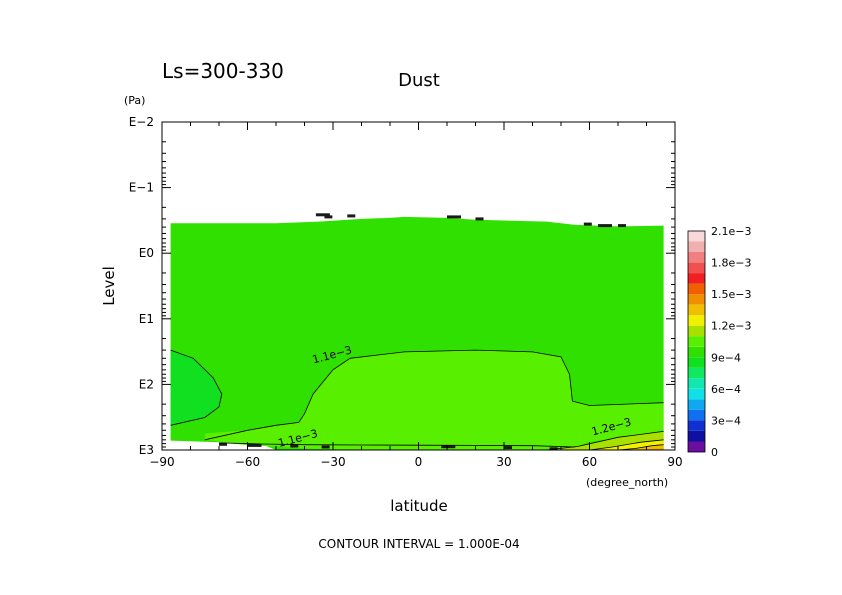 Image resolution: width=842 pixels, height=595 pixels. Describe the element at coordinates (419, 80) in the screenshot. I see `chart-title: Dust` at that location.